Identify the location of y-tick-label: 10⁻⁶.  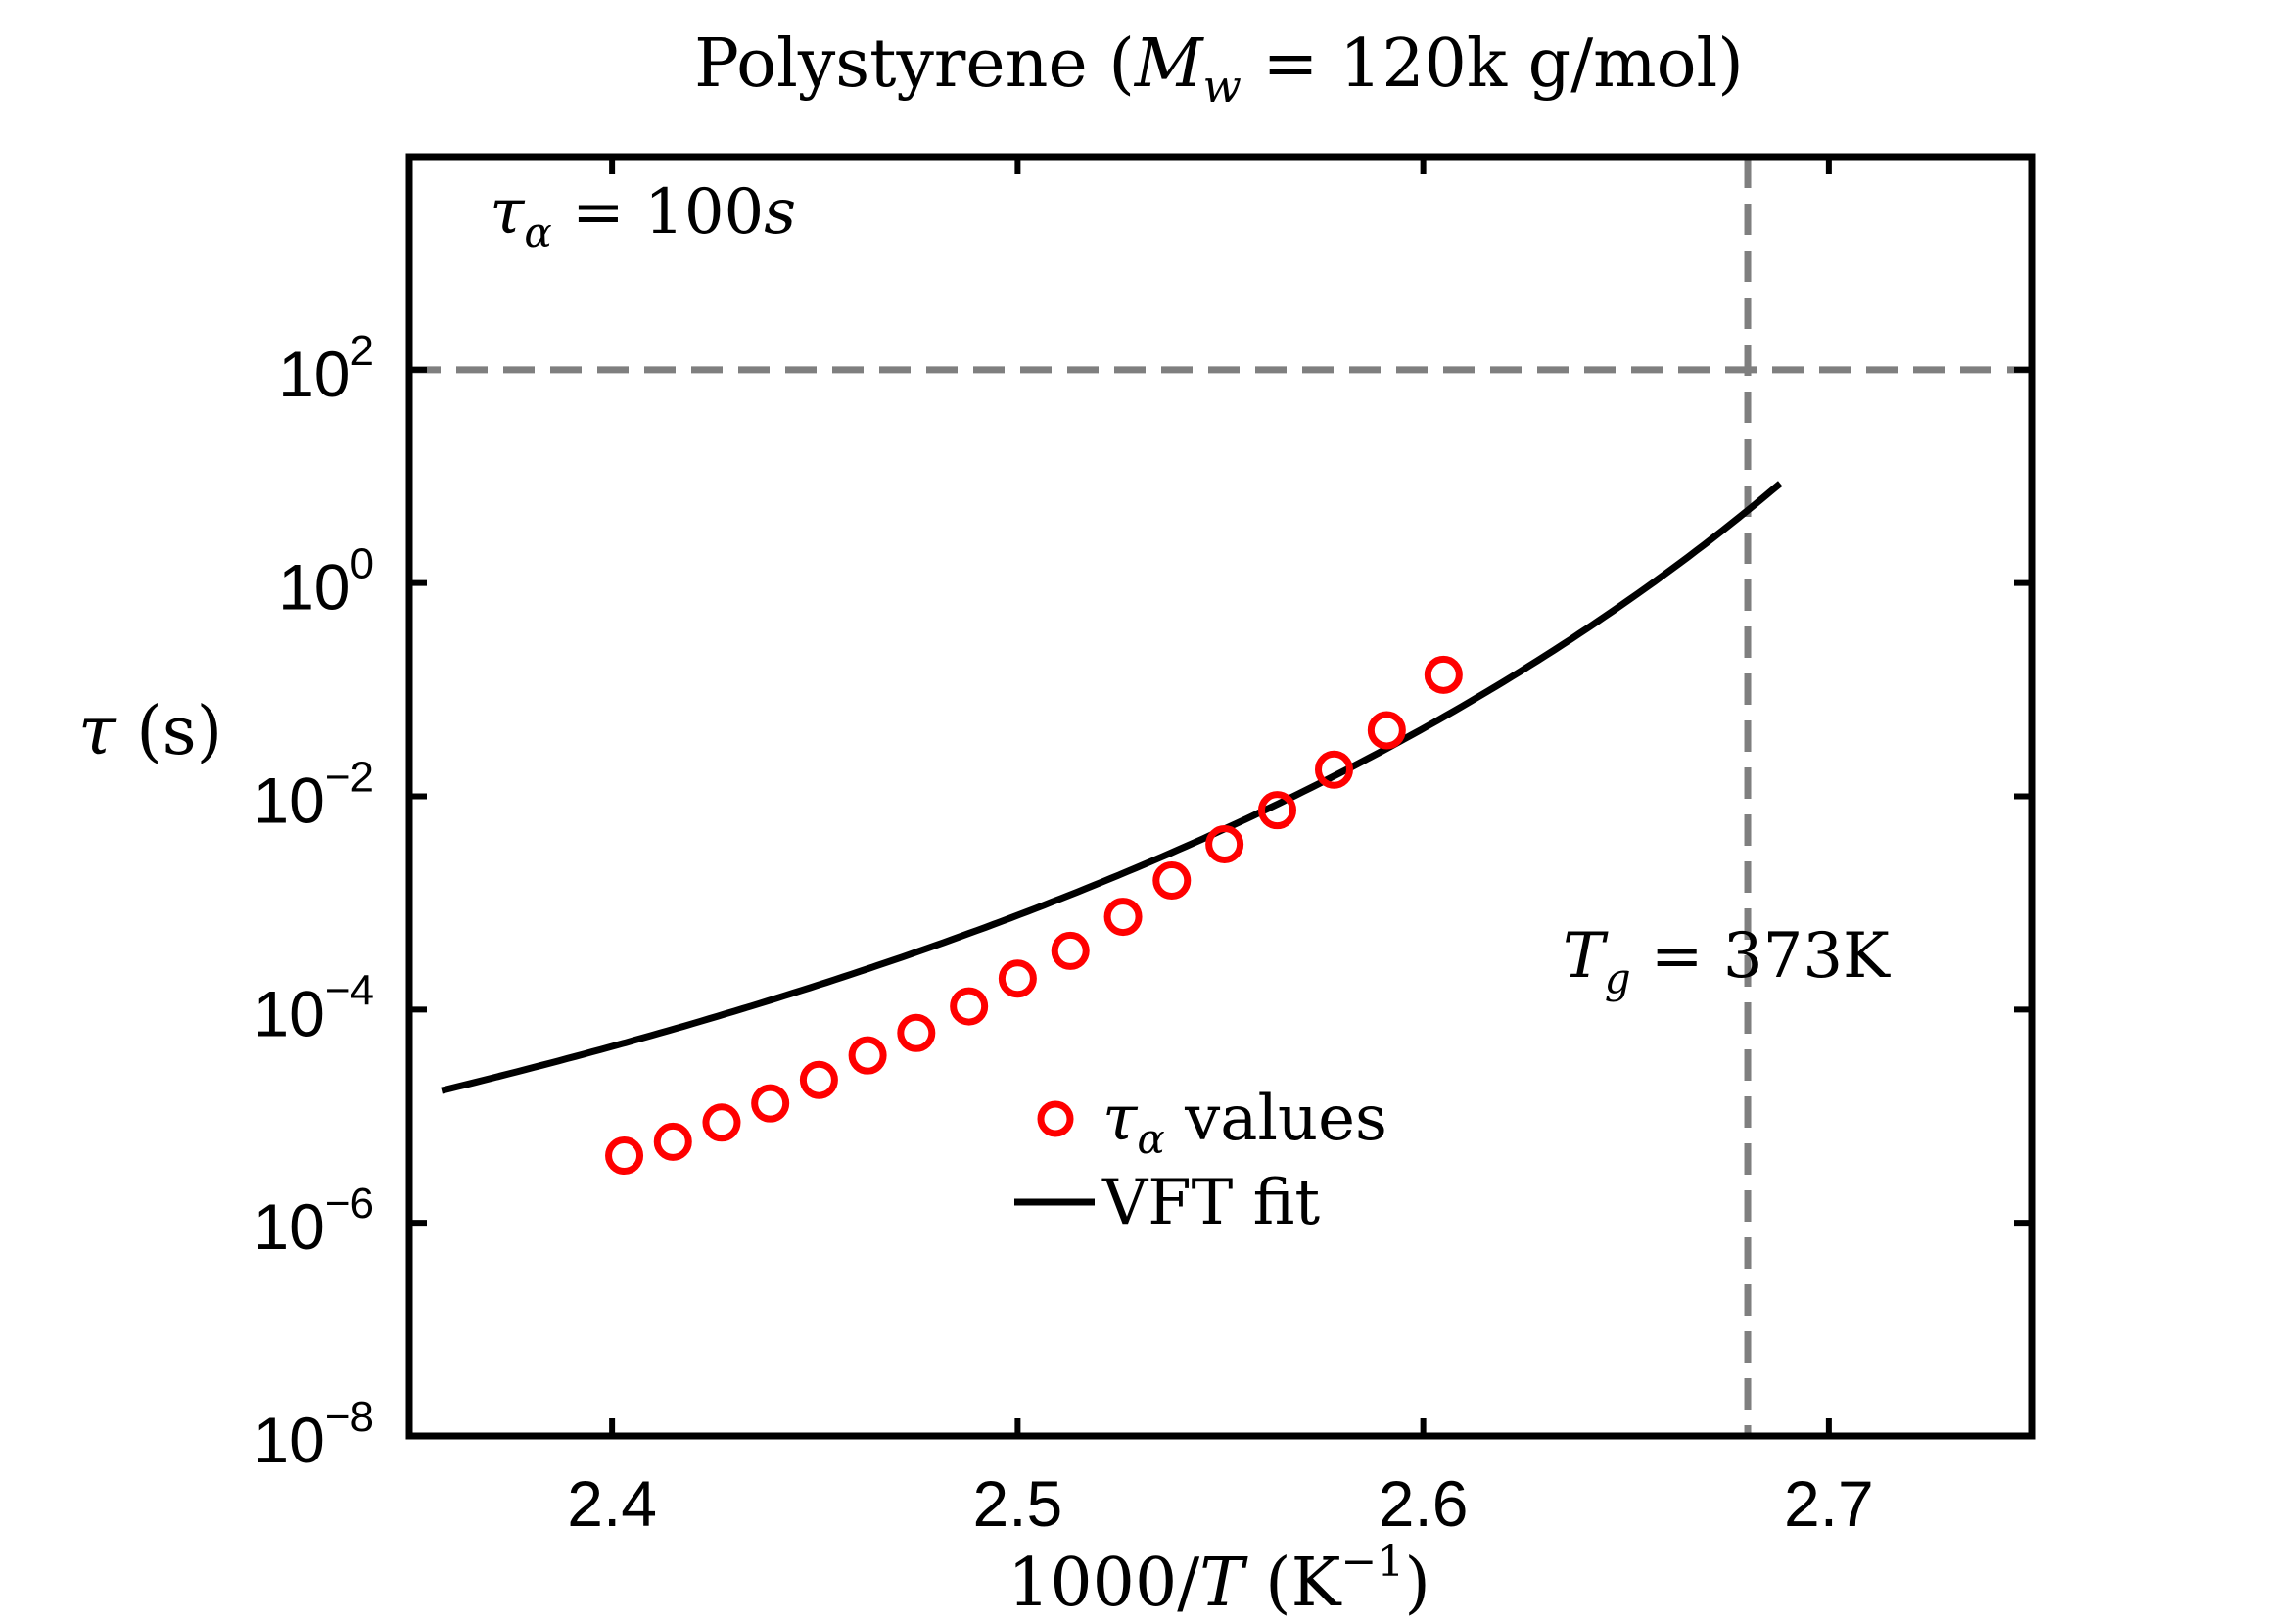
(313, 1221).